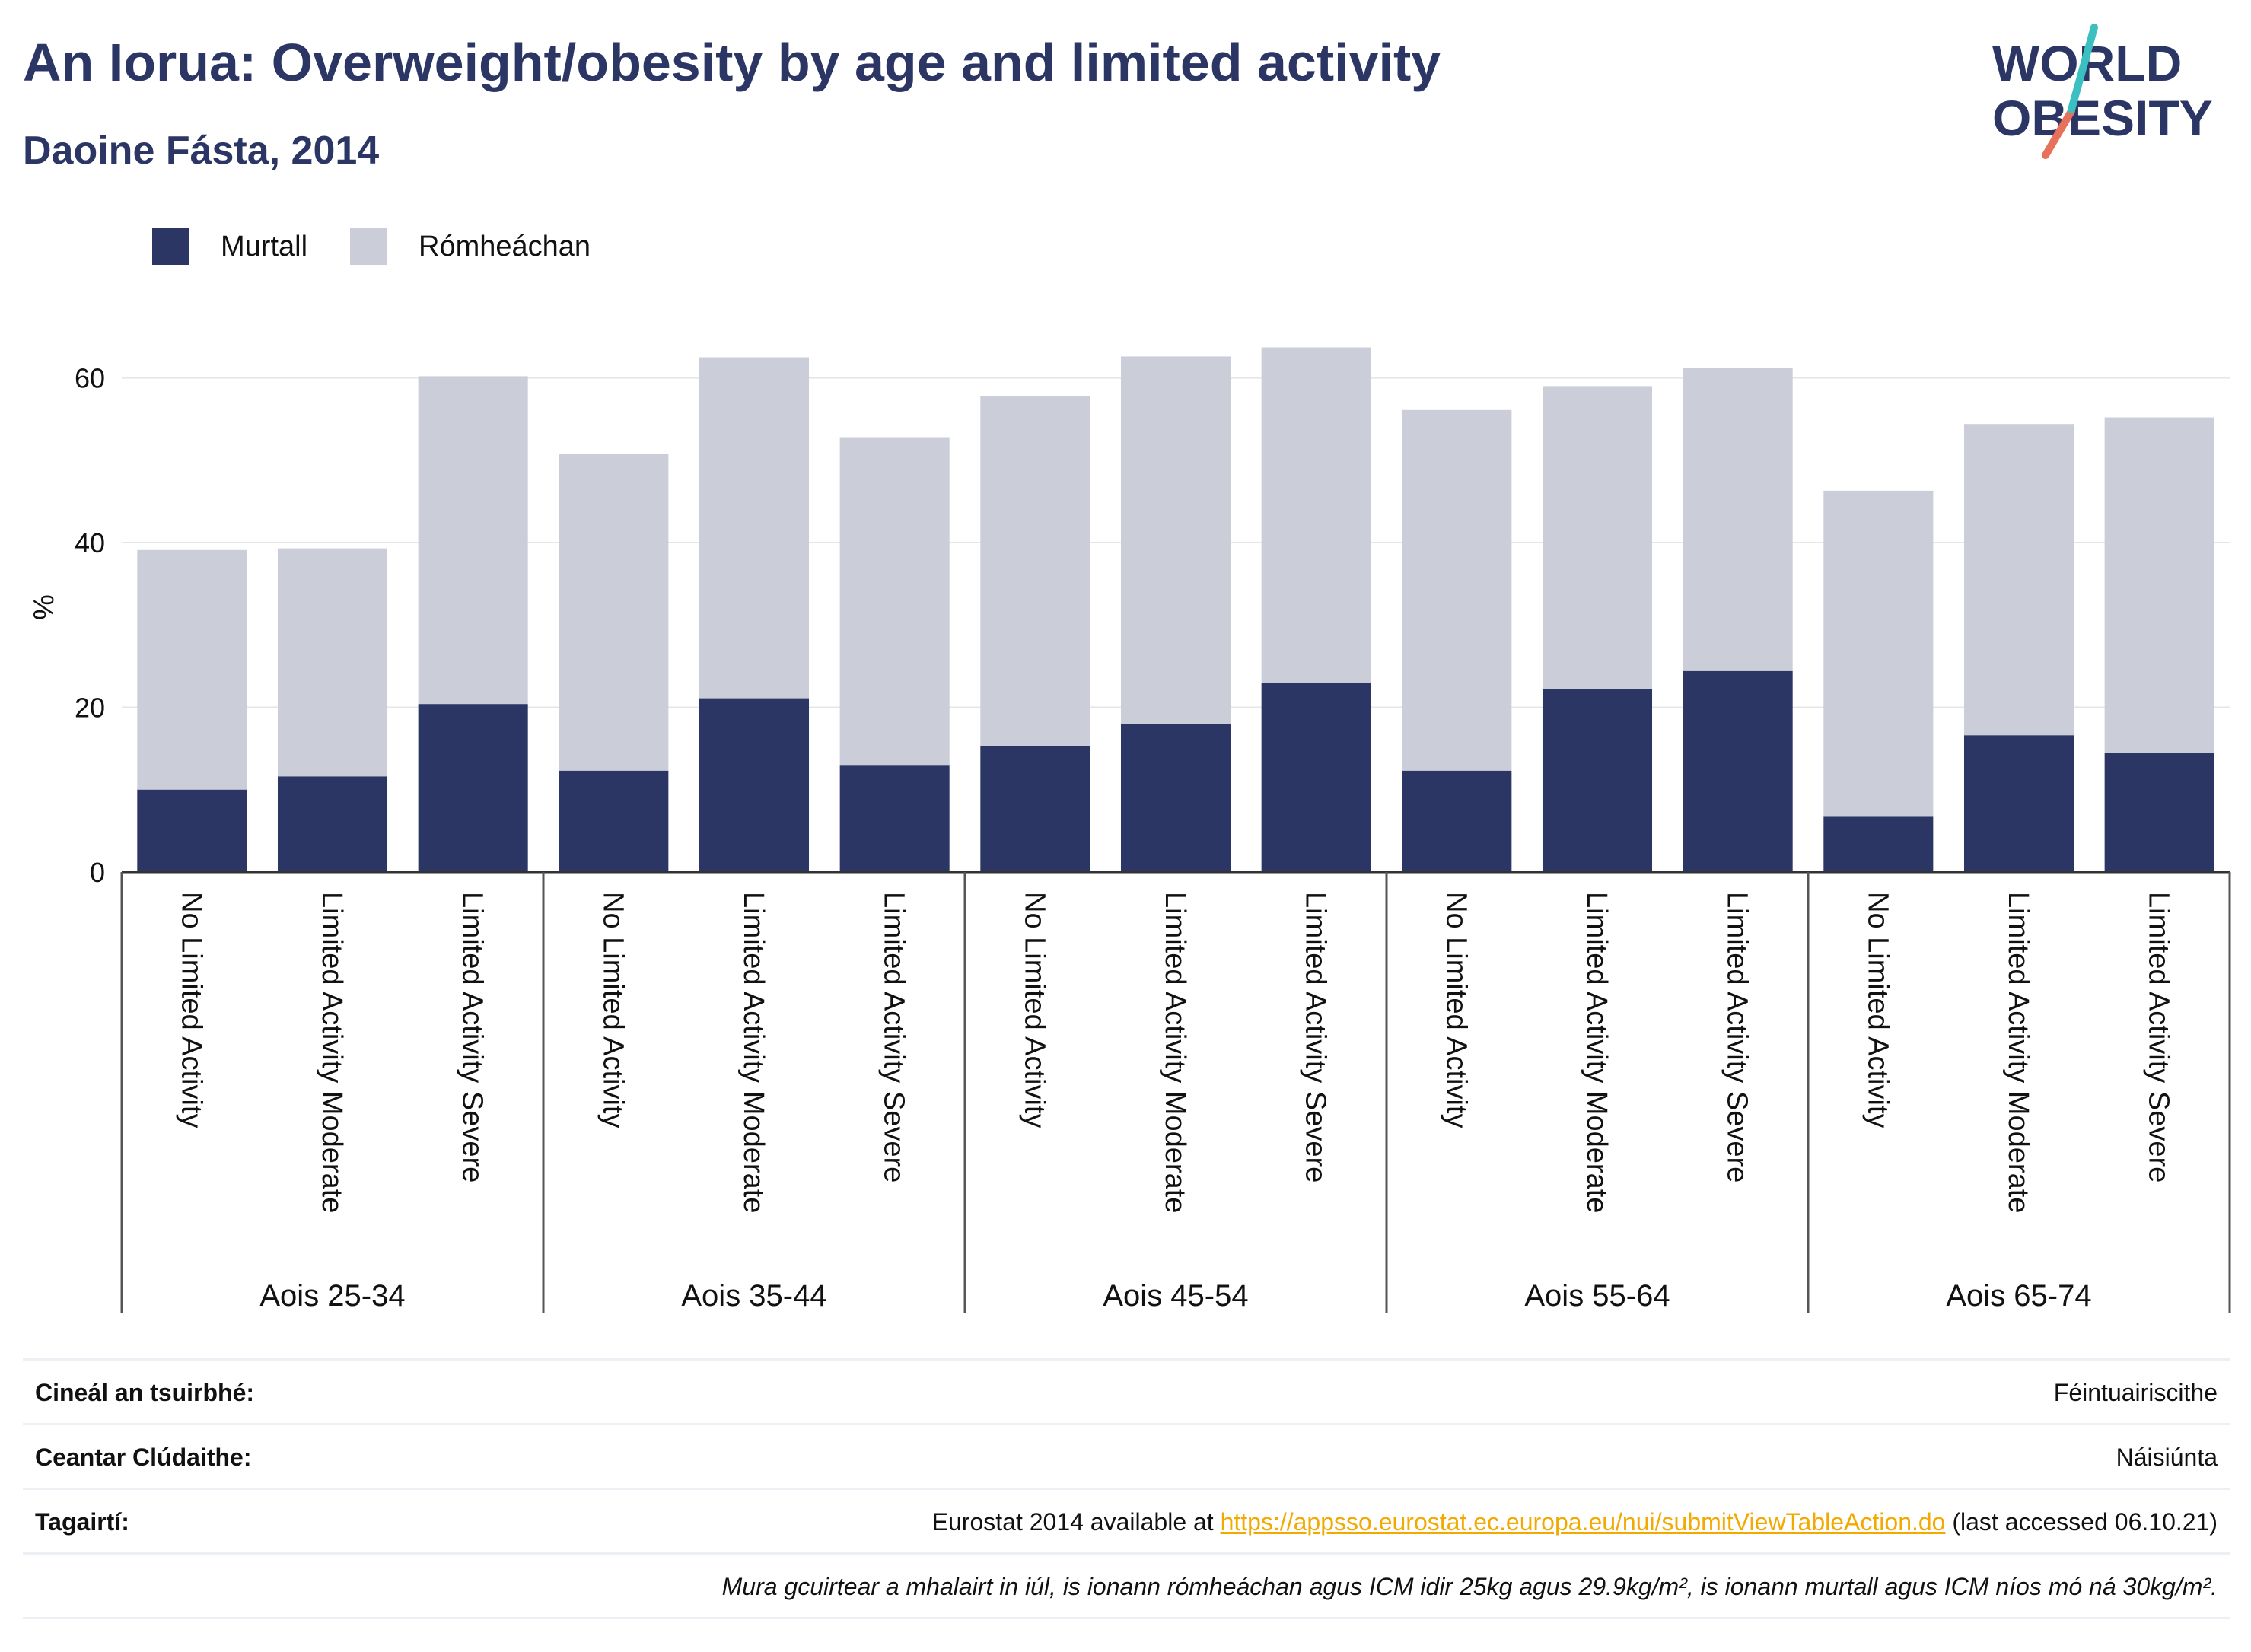 The image size is (2251, 1652). What do you see at coordinates (1126, 1390) in the screenshot?
I see `survey-type-row: Cineál an tsuirbhé: Féintuairiscithe` at bounding box center [1126, 1390].